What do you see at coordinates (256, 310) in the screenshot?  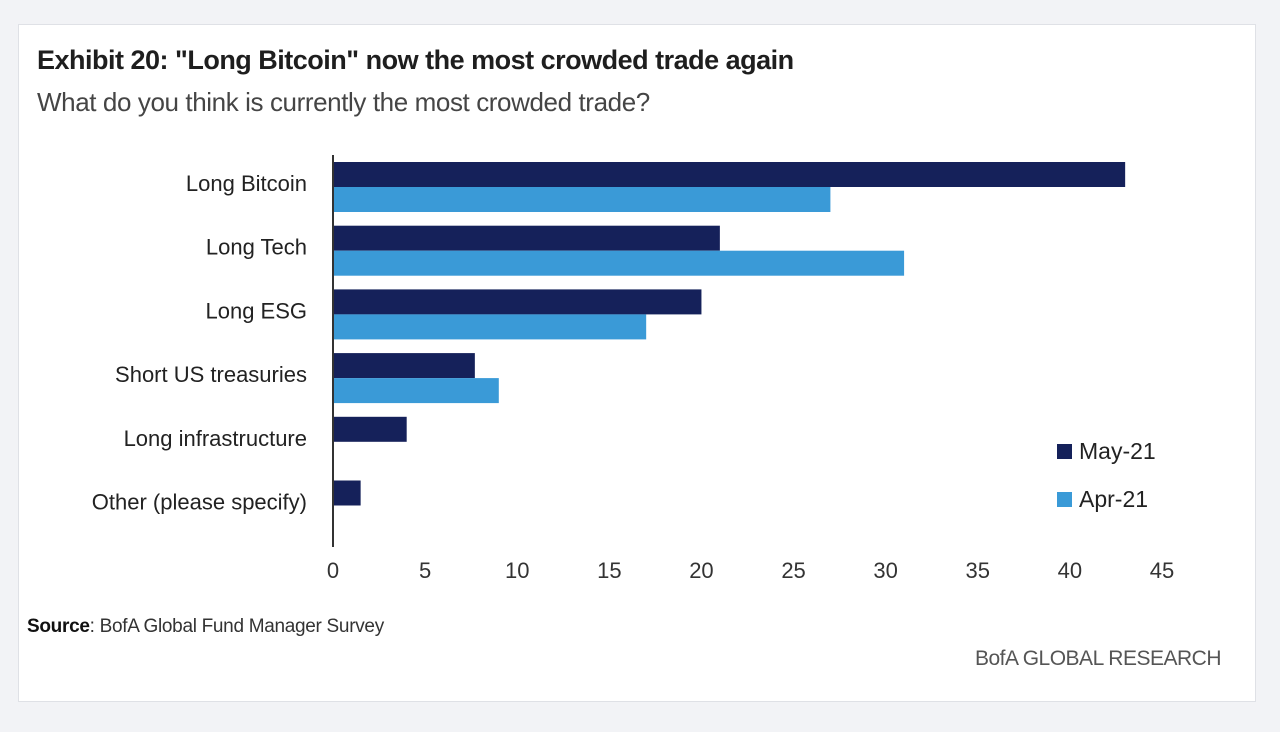 I see `category-label: Long ESG` at bounding box center [256, 310].